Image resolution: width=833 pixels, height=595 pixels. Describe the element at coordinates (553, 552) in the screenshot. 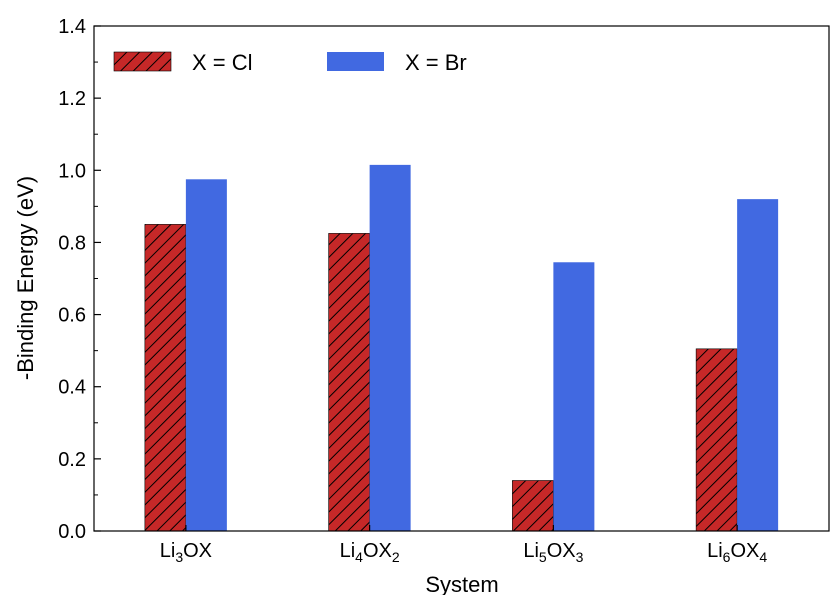

I see `x-tick-label-2: Li5OX3` at that location.